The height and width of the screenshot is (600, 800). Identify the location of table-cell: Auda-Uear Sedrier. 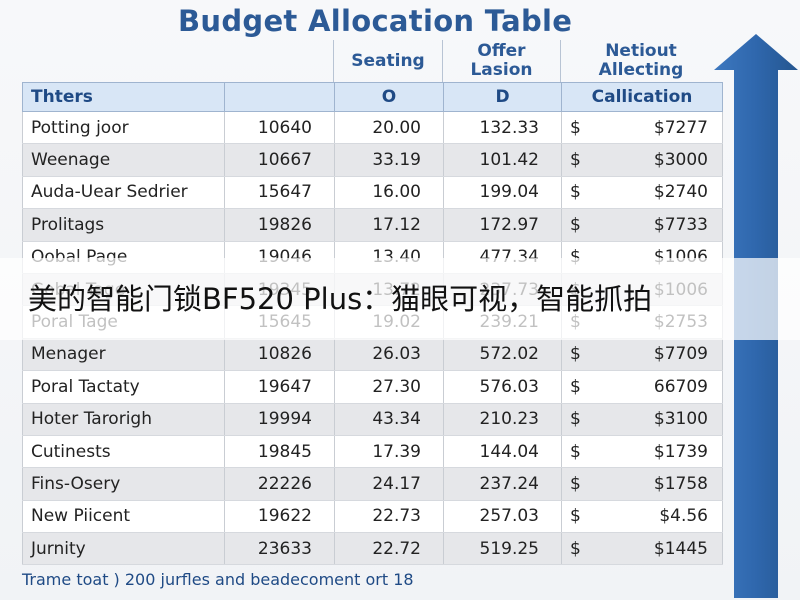
(123, 193).